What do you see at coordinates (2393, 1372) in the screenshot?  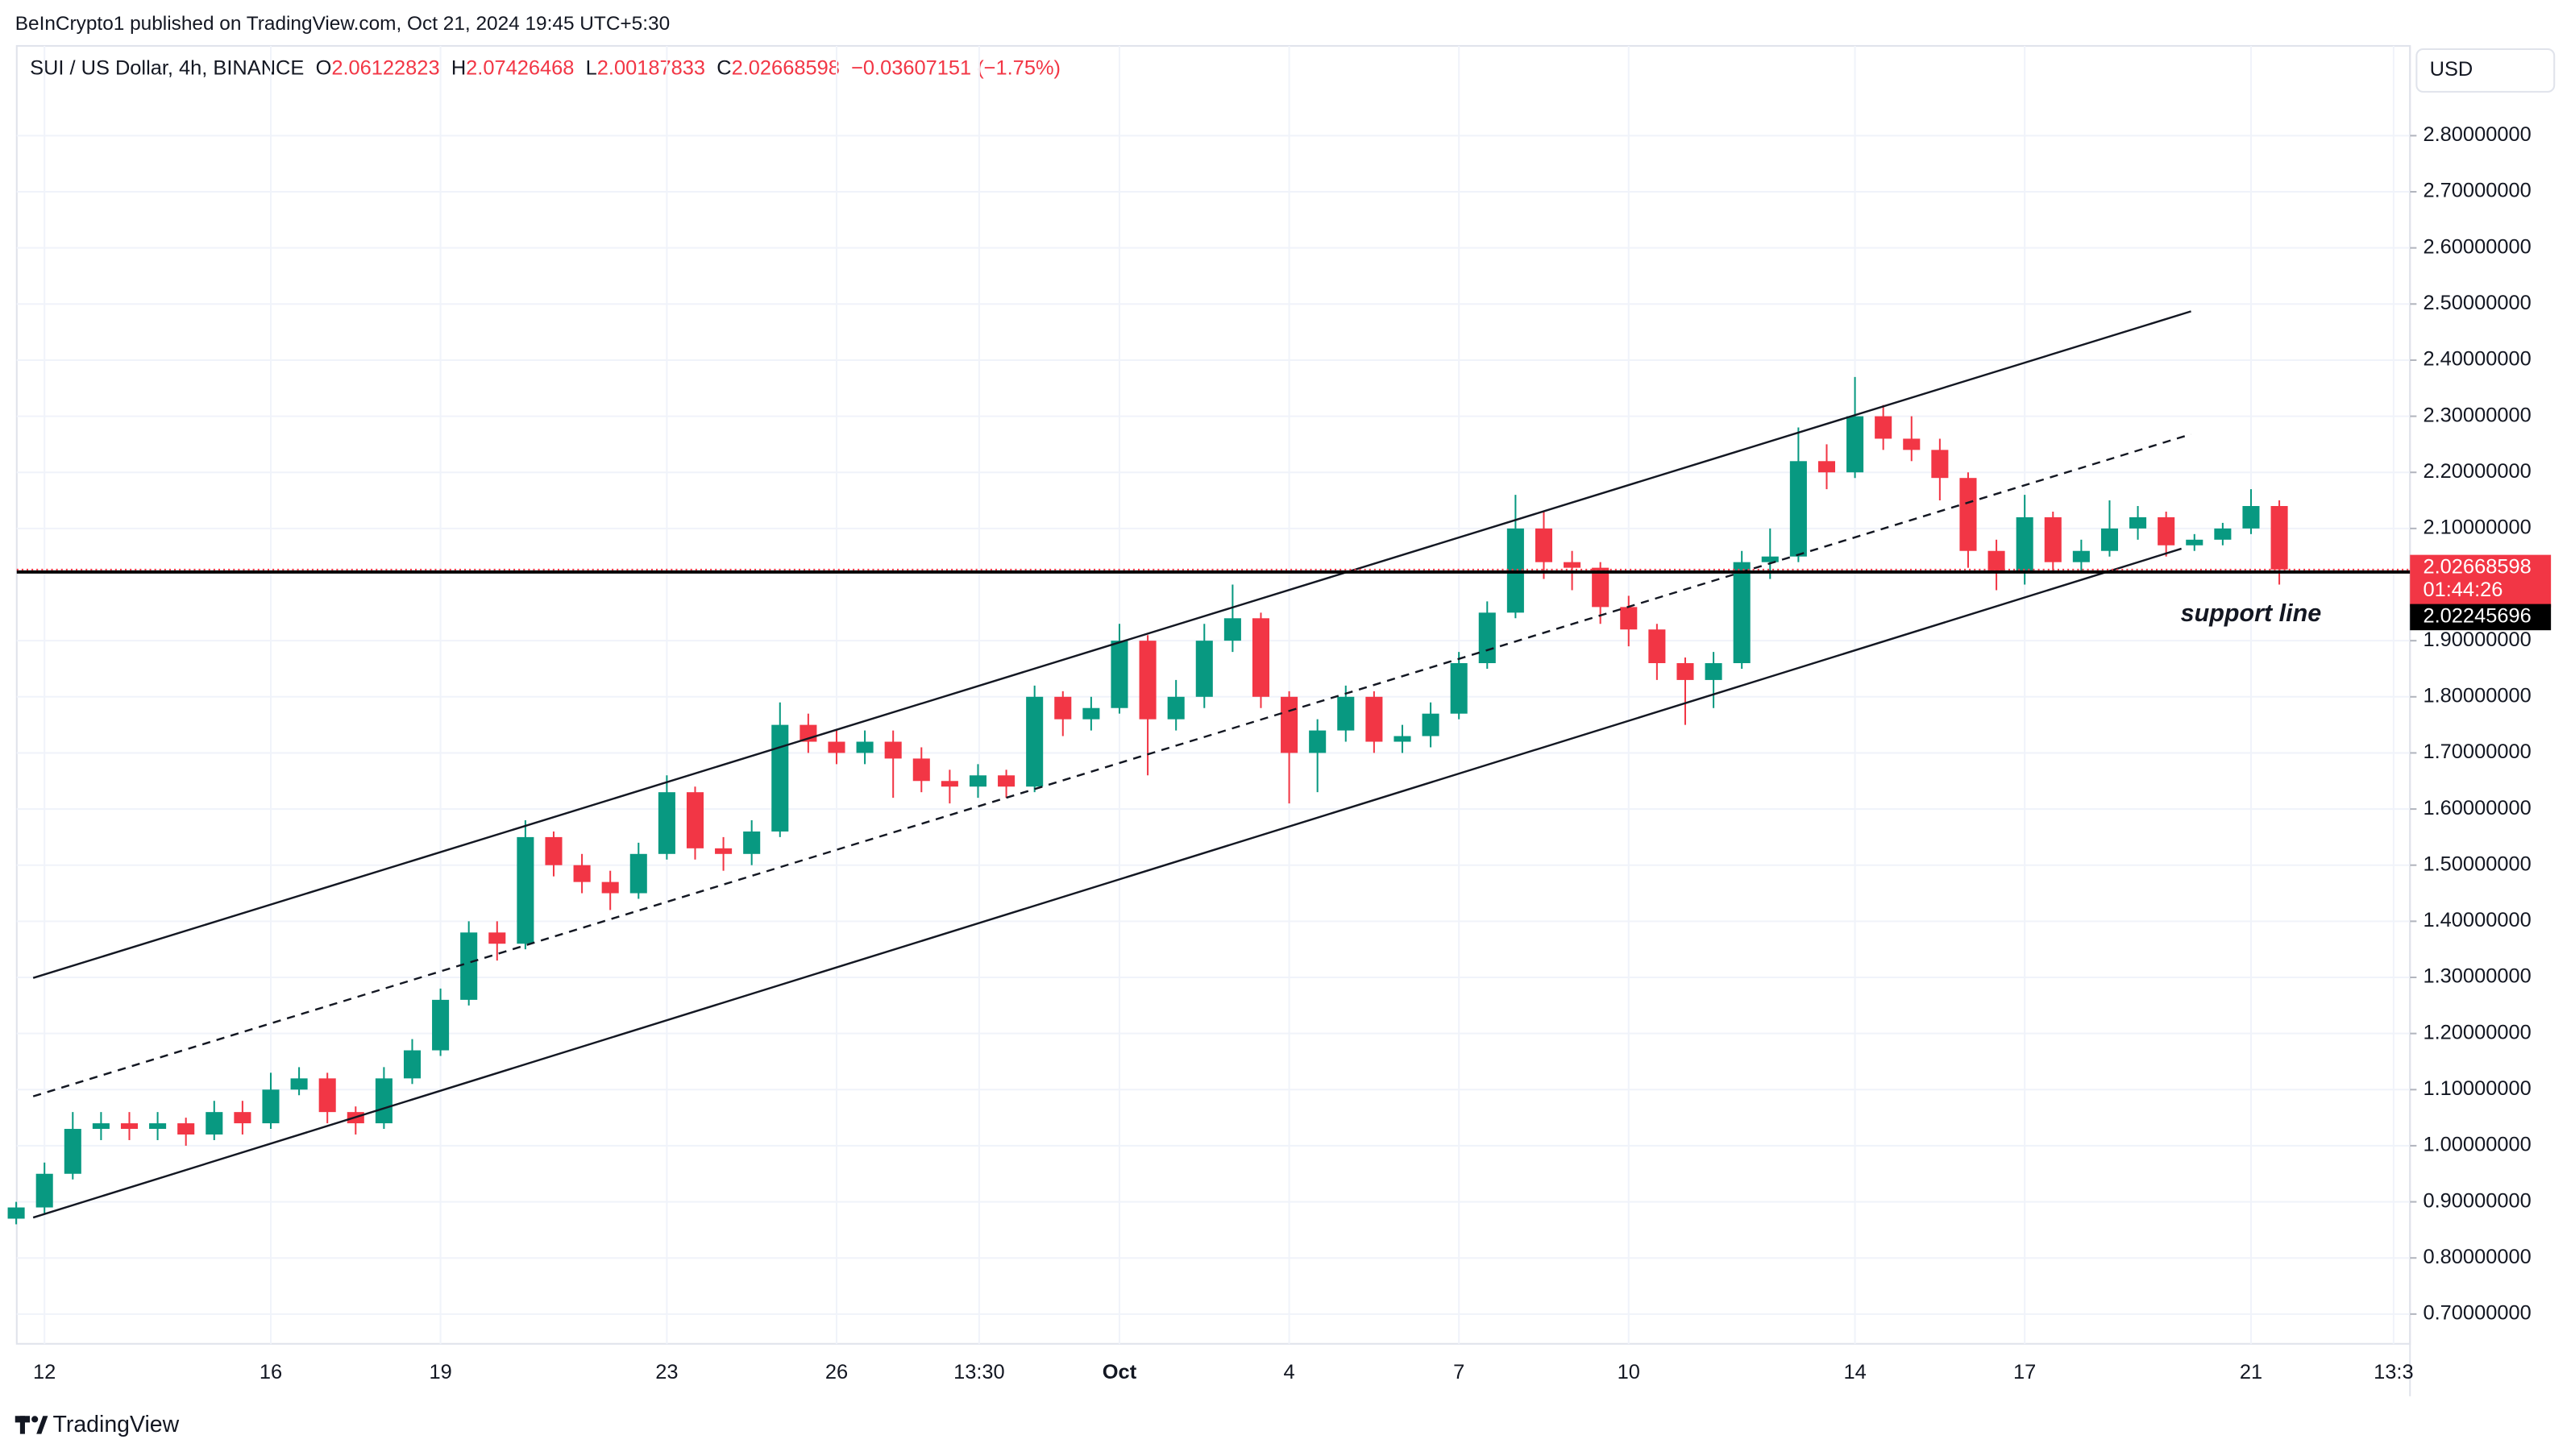 I see `x-tick-label: 13:3` at bounding box center [2393, 1372].